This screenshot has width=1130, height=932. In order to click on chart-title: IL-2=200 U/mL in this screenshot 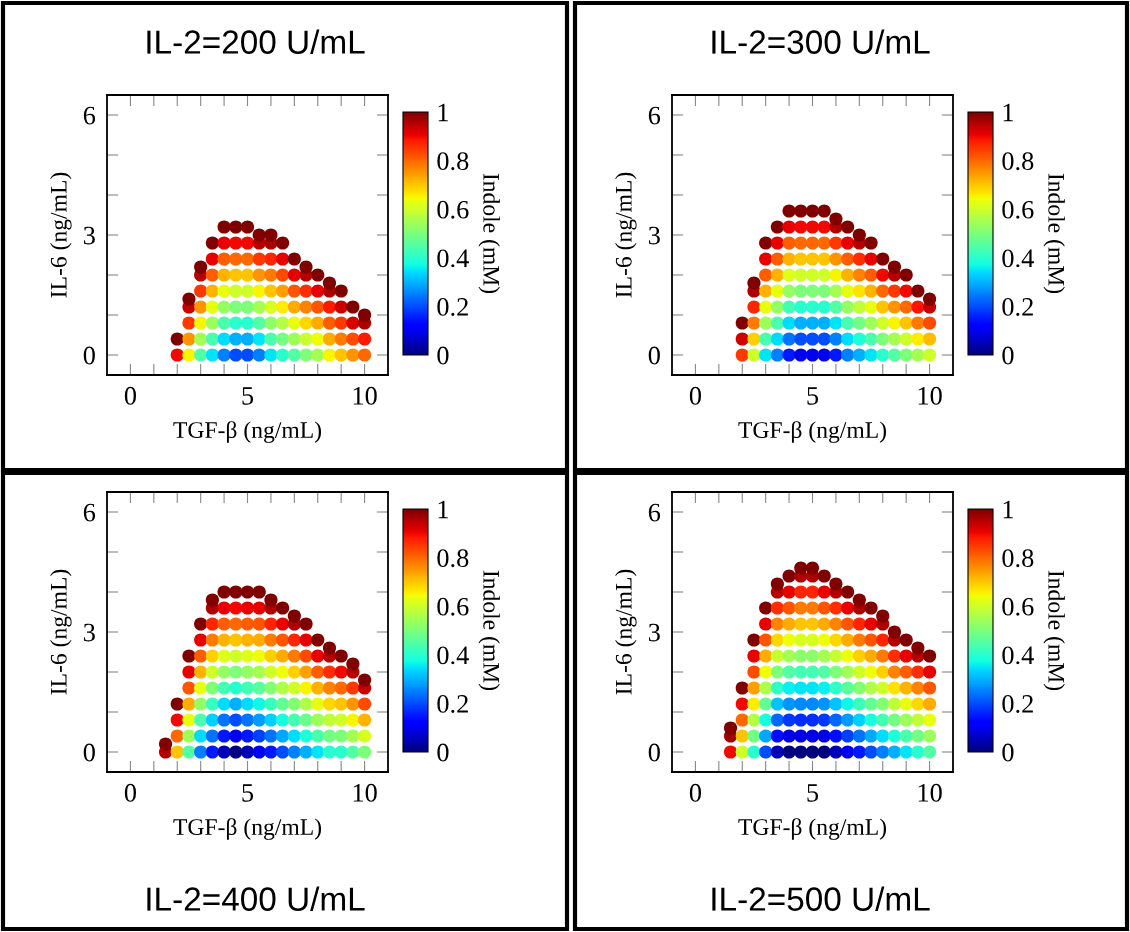, I will do `click(256, 41)`.